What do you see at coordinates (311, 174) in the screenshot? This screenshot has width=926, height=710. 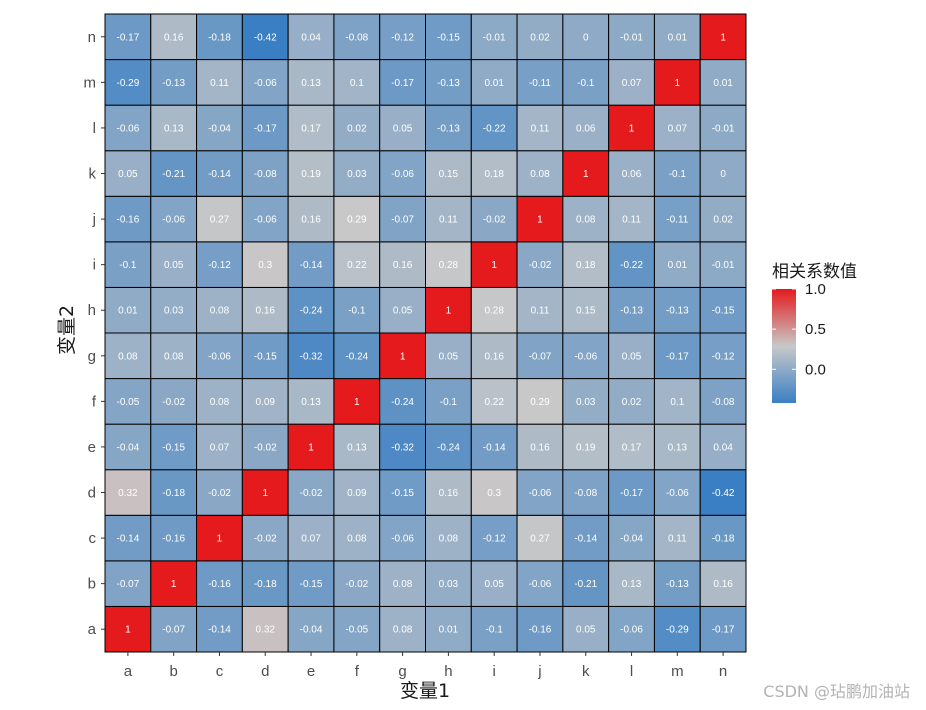 I see `cell-value-label: 0.19` at bounding box center [311, 174].